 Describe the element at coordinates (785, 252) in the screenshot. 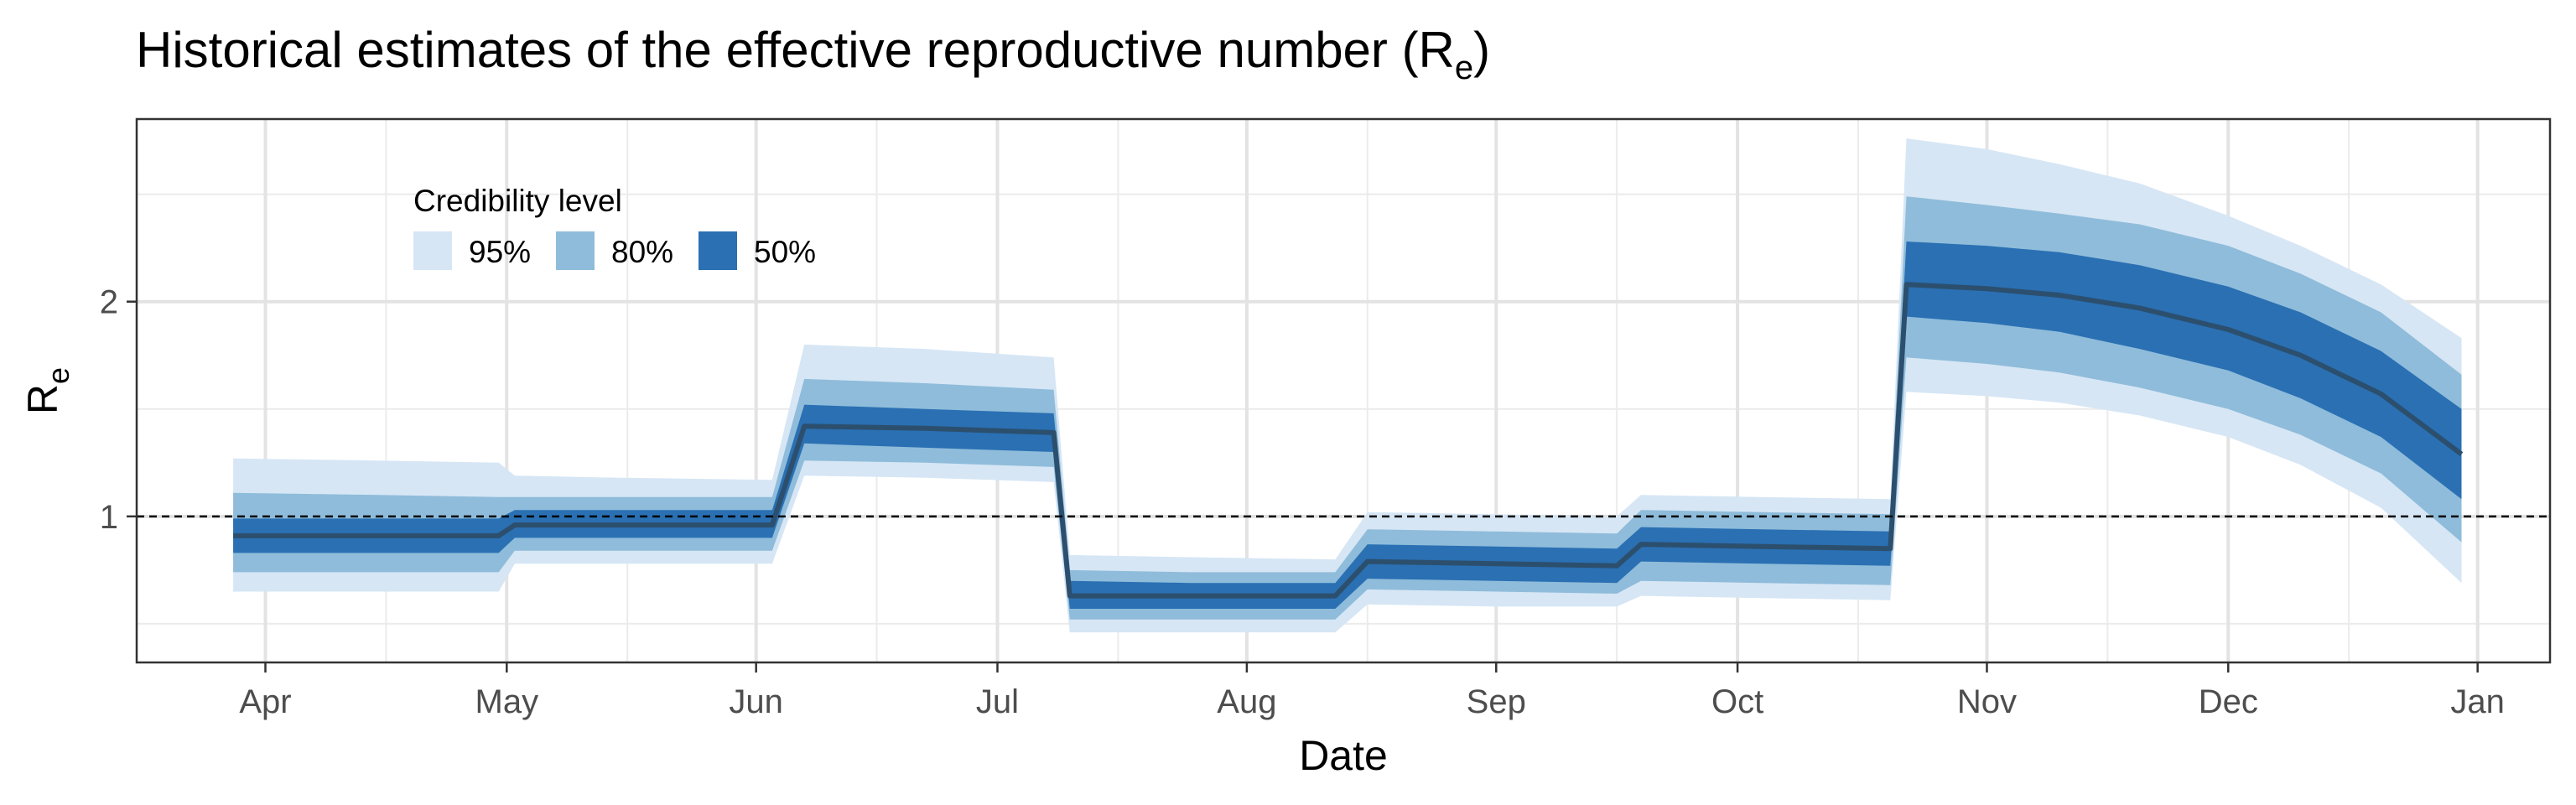

I see `legend-label: 50%` at that location.